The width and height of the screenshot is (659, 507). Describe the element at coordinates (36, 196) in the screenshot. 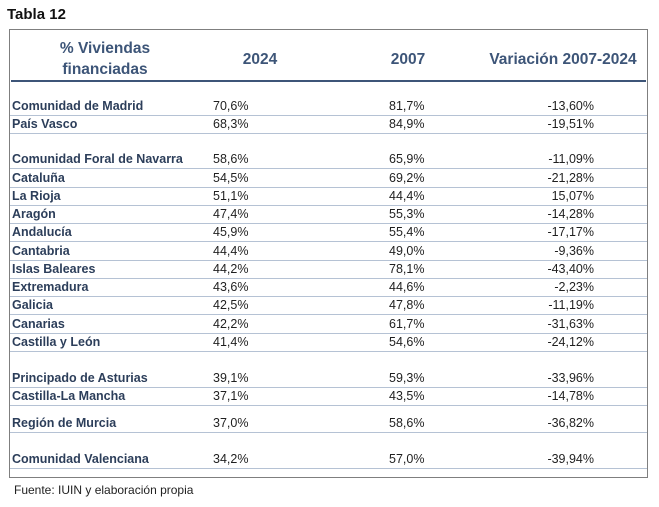

I see `cell-region: La Rioja` at that location.